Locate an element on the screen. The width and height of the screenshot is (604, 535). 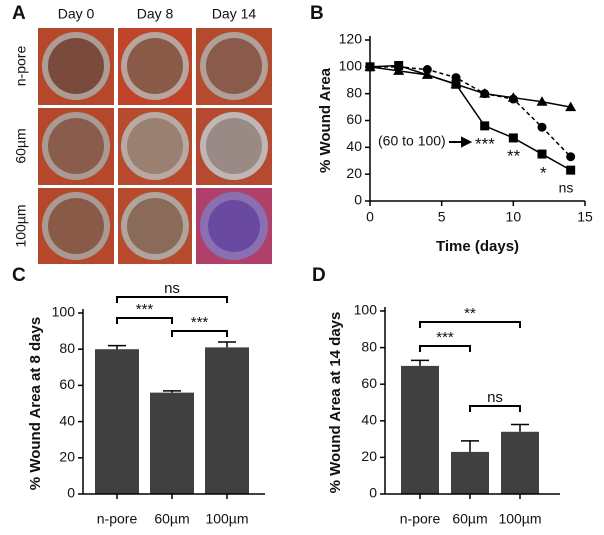
annotation: ns is located at coordinates (566, 188).